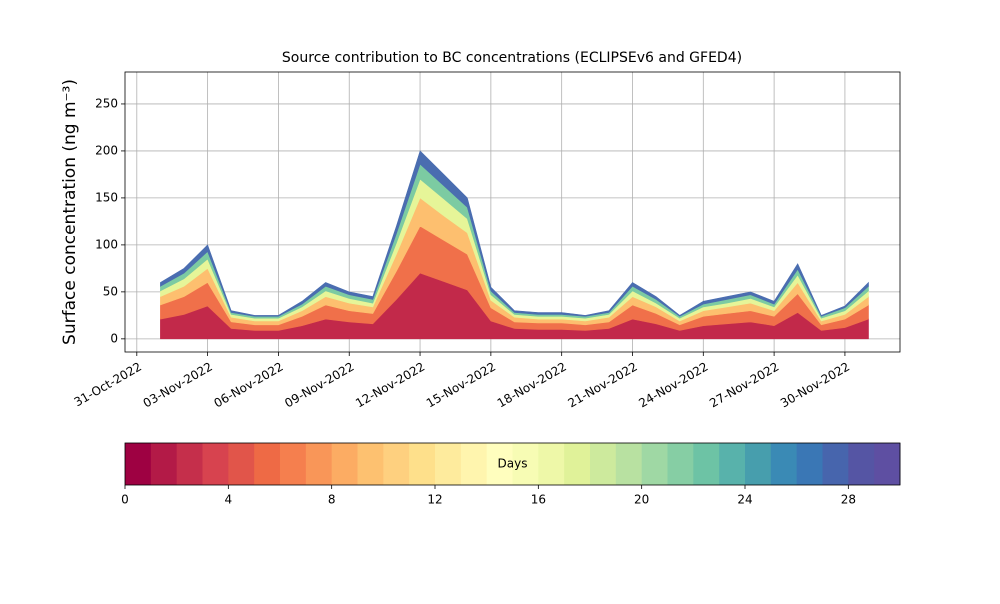 Image resolution: width=1000 pixels, height=604 pixels. Describe the element at coordinates (178, 385) in the screenshot. I see `x-tick-label: 03-Nov-2022` at that location.